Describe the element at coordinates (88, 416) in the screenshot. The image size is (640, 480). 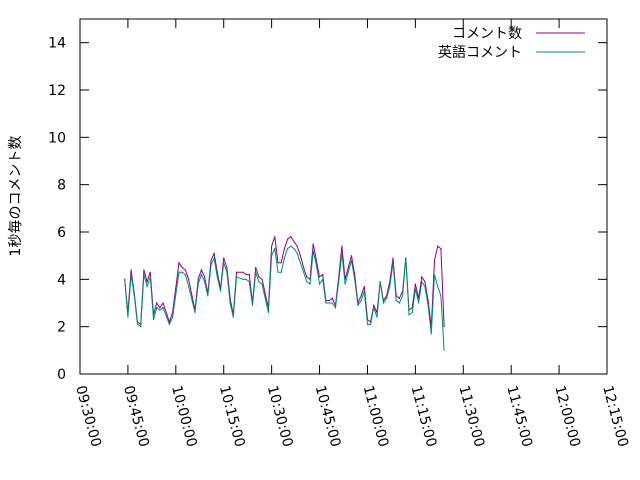
I see `x-tick-label: 09:30:00` at that location.